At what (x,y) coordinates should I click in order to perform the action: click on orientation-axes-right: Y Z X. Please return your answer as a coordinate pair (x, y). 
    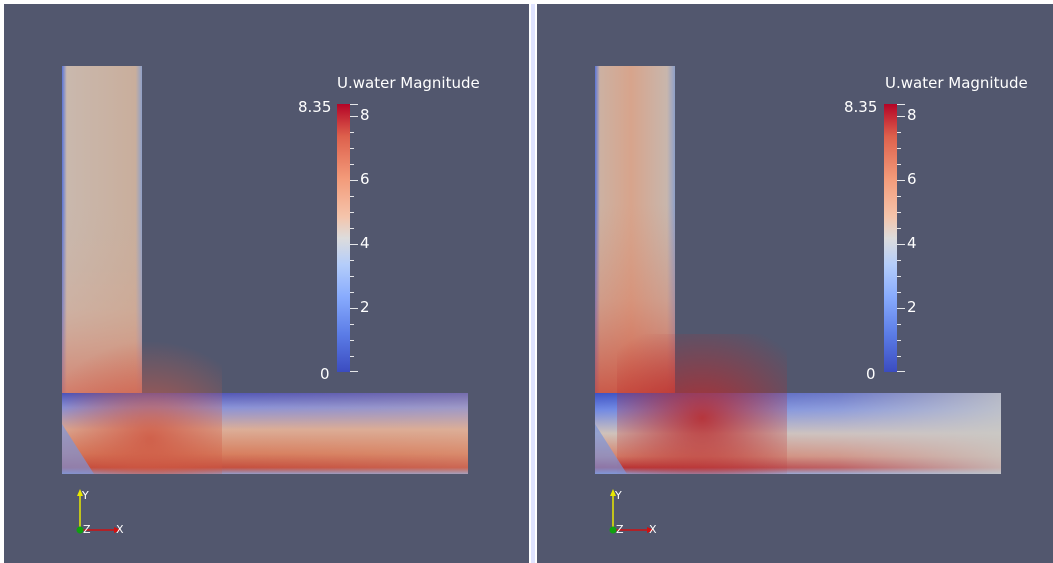
    Looking at the image, I should click on (638, 516).